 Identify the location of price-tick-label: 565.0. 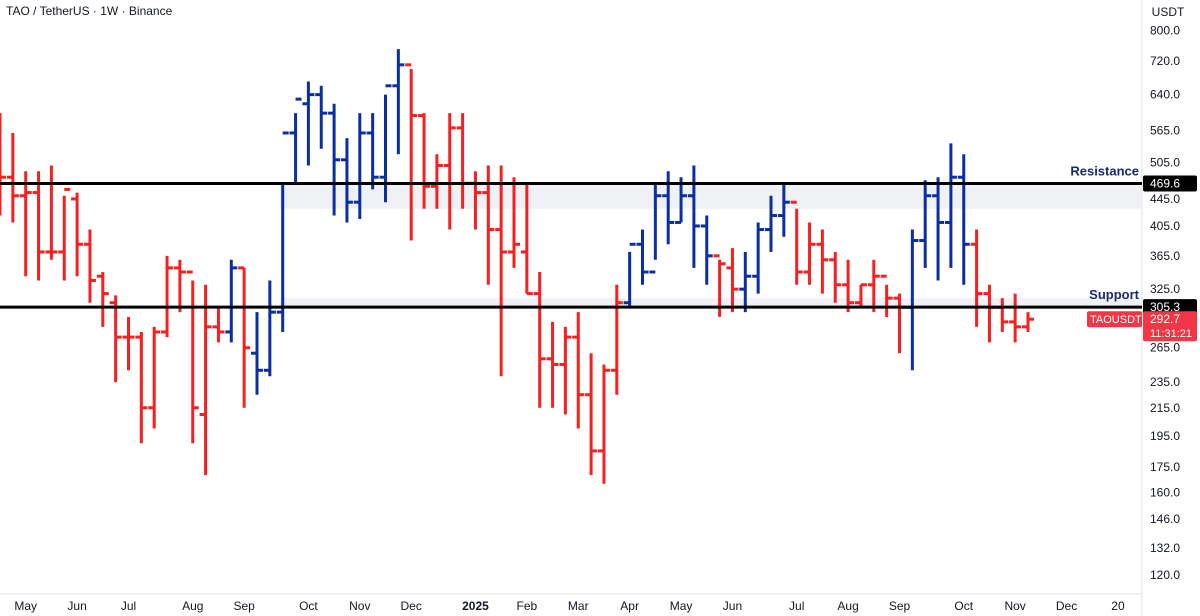
(1165, 130).